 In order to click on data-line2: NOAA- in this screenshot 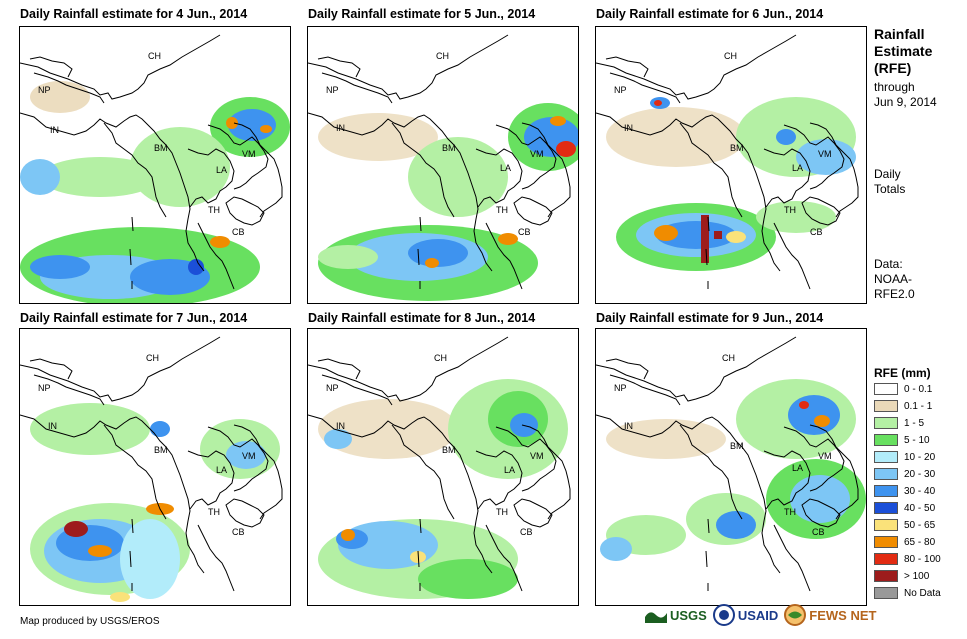, I will do `click(893, 279)`.